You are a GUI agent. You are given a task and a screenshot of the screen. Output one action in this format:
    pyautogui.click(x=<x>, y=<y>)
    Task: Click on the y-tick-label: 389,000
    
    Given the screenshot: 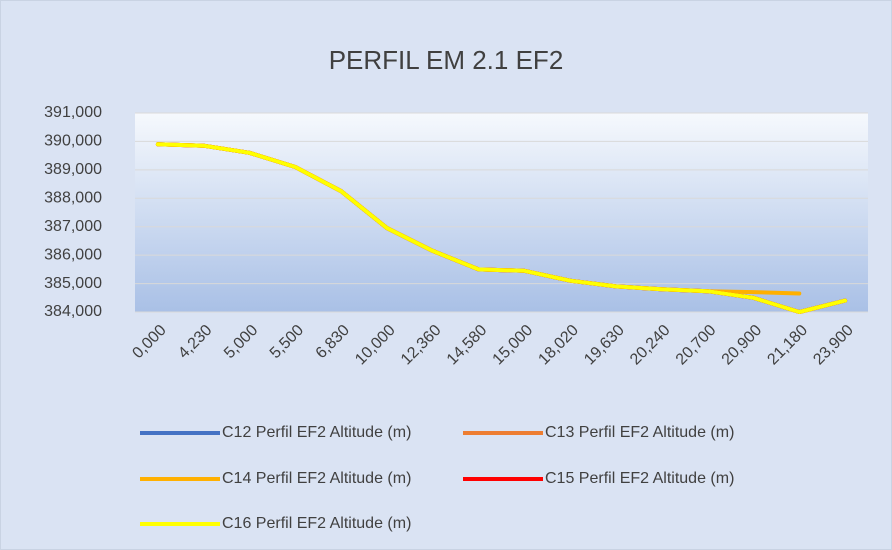 What is the action you would take?
    pyautogui.click(x=73, y=169)
    